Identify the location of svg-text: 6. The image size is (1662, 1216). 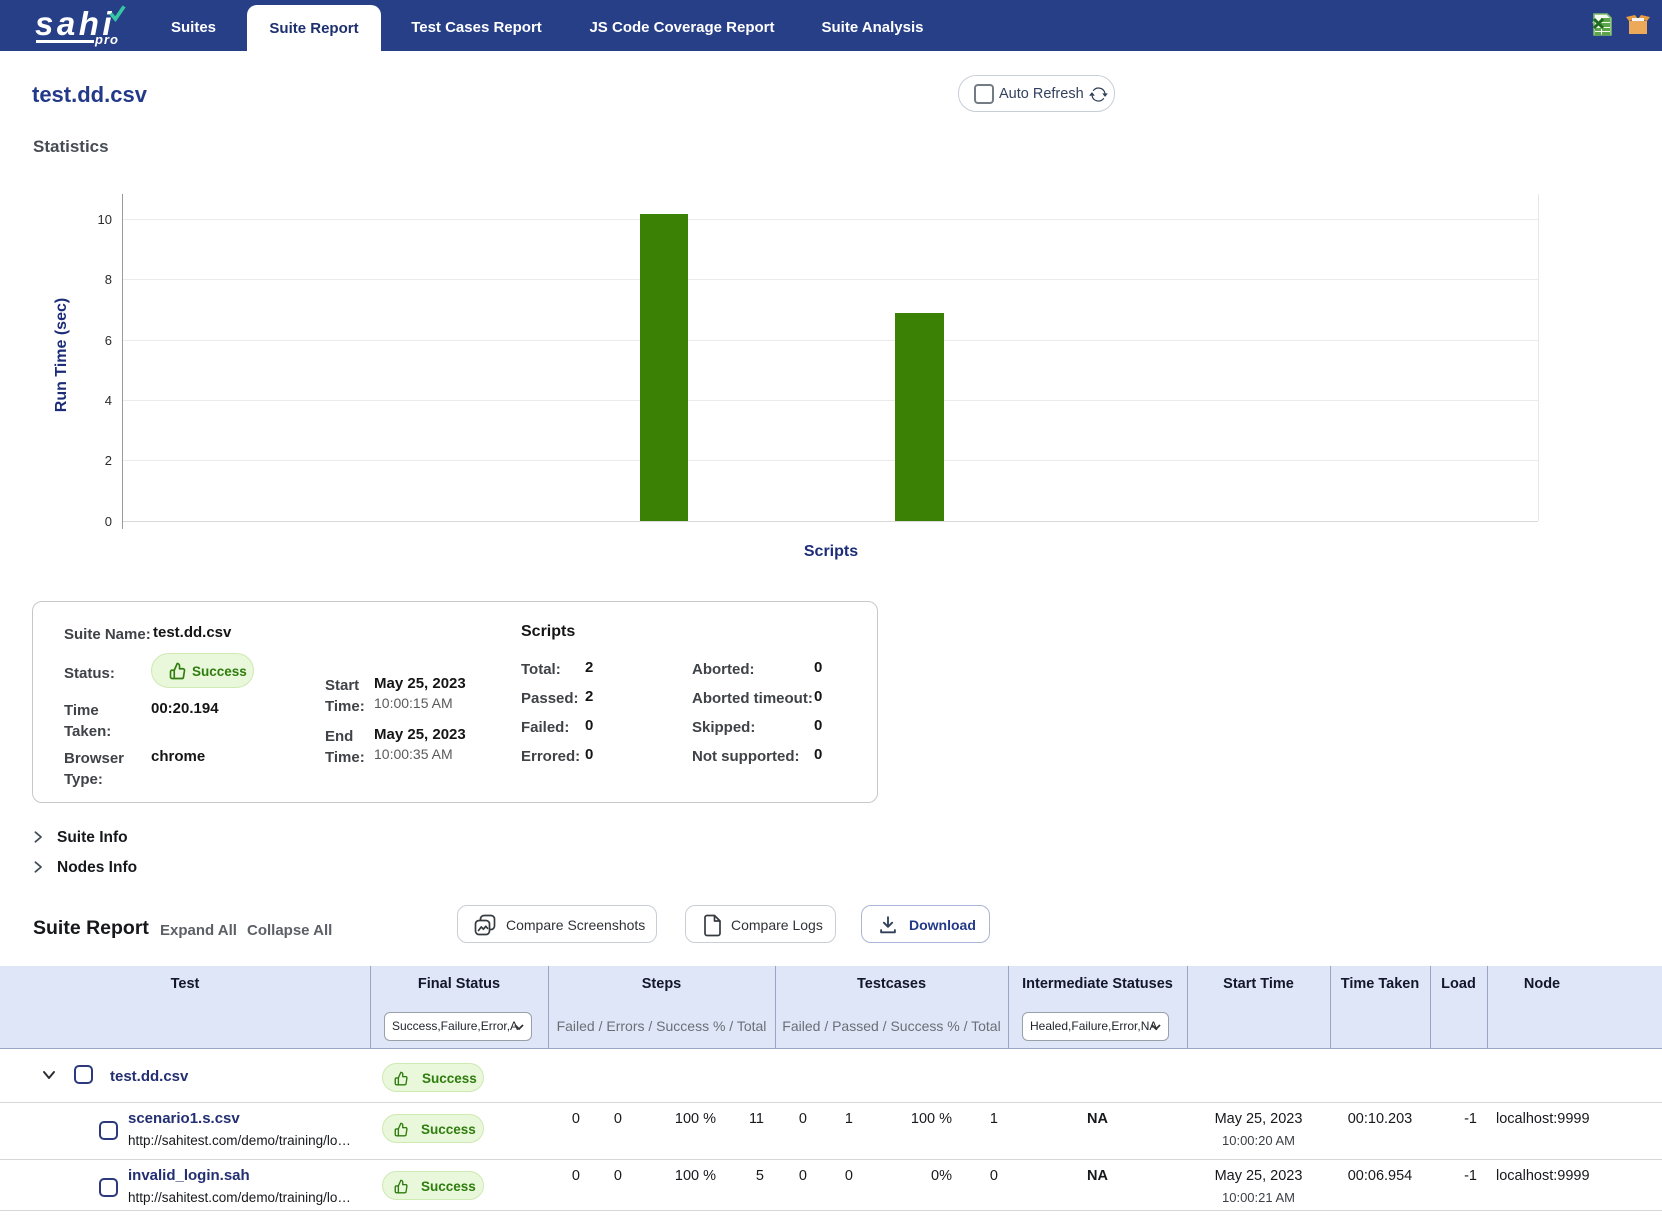
(108, 340).